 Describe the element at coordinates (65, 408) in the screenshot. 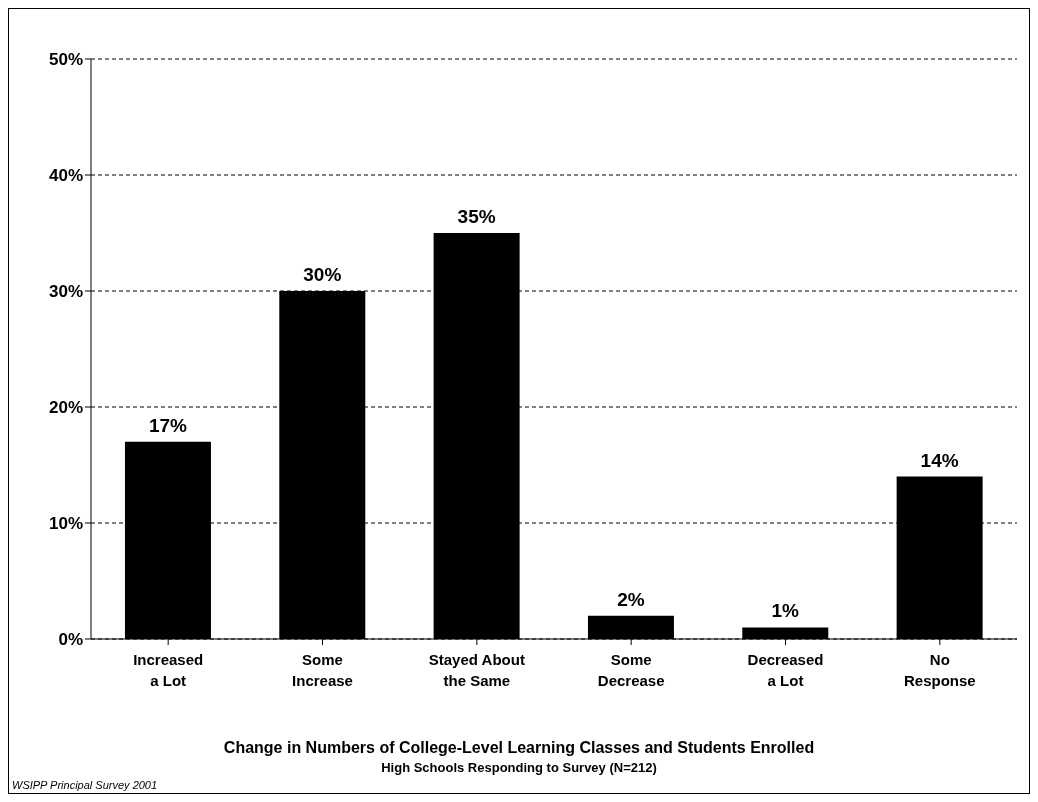

I see `y-tick-label: 20%` at that location.